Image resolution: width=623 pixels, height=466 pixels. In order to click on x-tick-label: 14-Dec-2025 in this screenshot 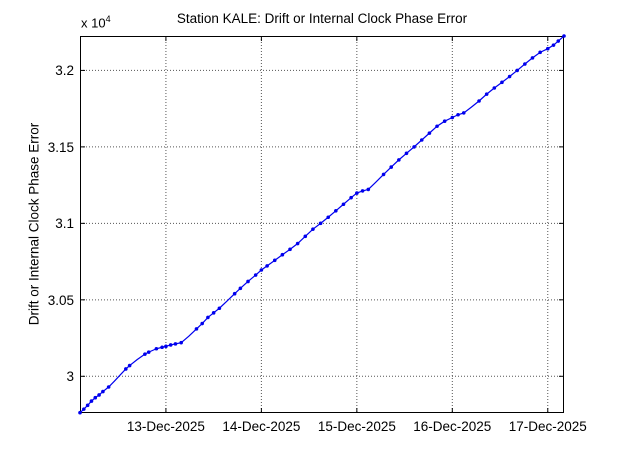, I will do `click(261, 426)`.